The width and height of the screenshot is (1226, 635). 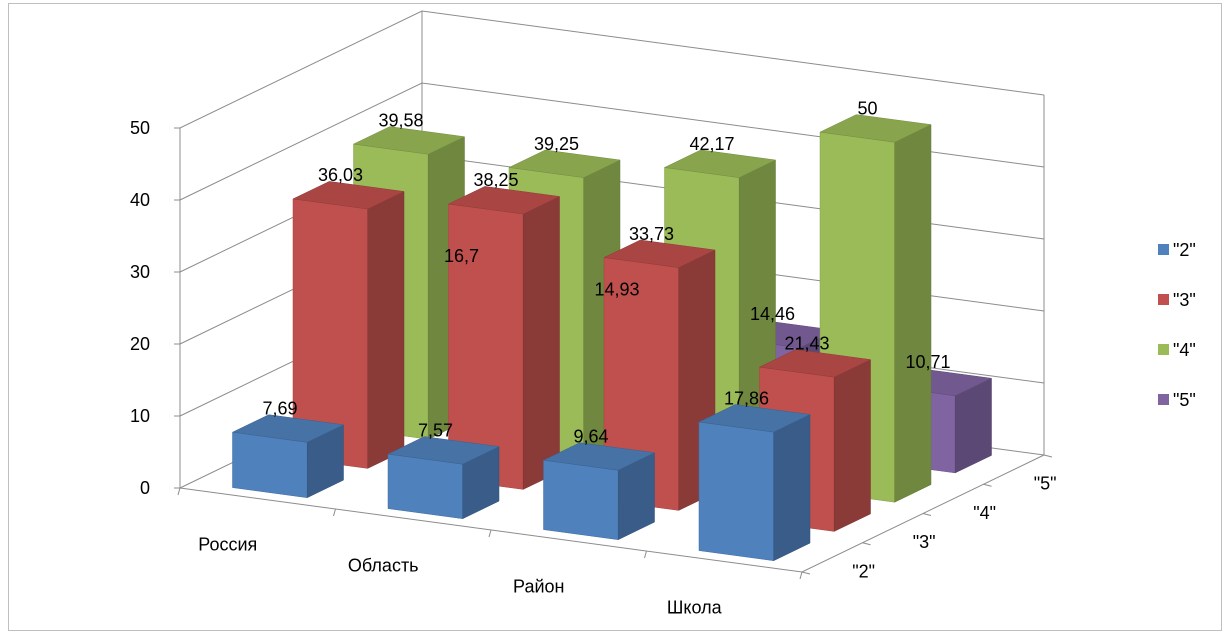 I want to click on y-tick-label: 10, so click(x=140, y=416).